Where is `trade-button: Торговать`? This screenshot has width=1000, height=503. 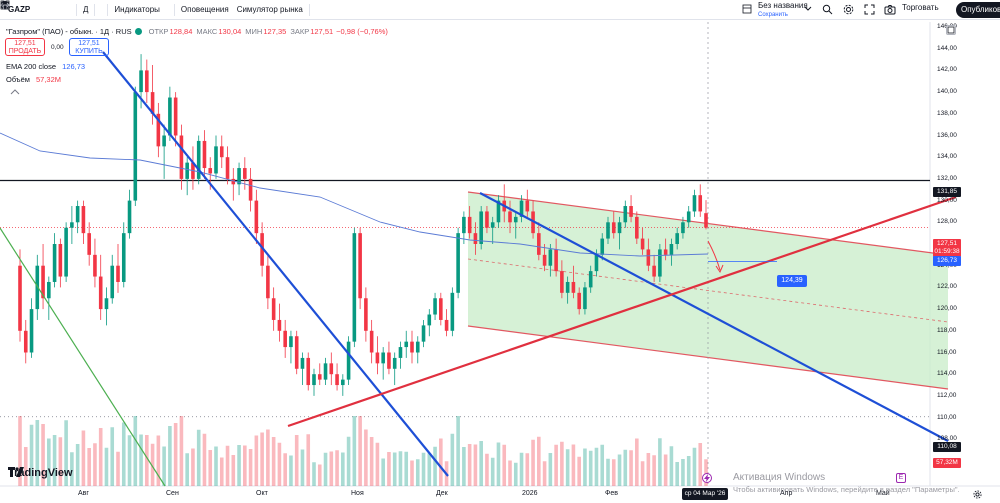 trade-button: Торговать is located at coordinates (920, 7).